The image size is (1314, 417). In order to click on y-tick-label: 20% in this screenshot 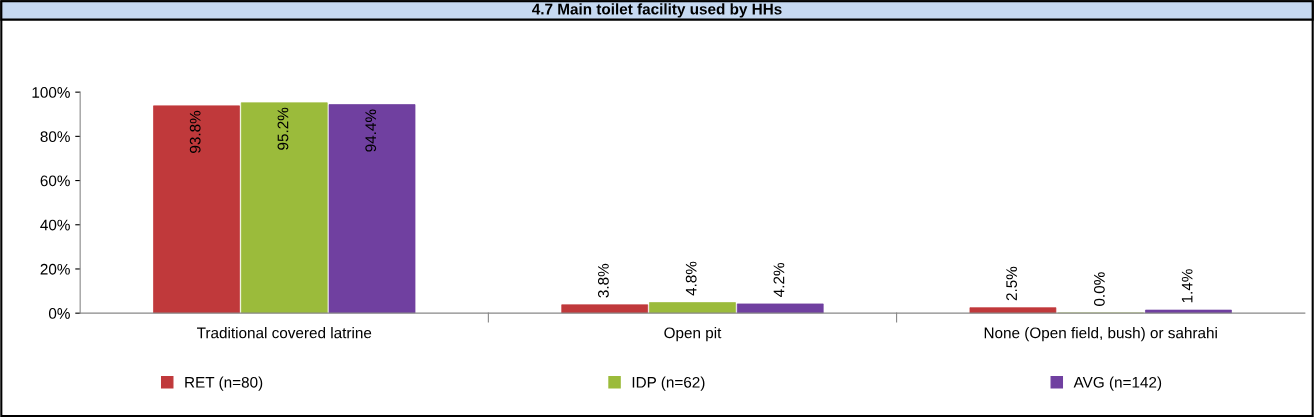, I will do `click(55, 269)`.